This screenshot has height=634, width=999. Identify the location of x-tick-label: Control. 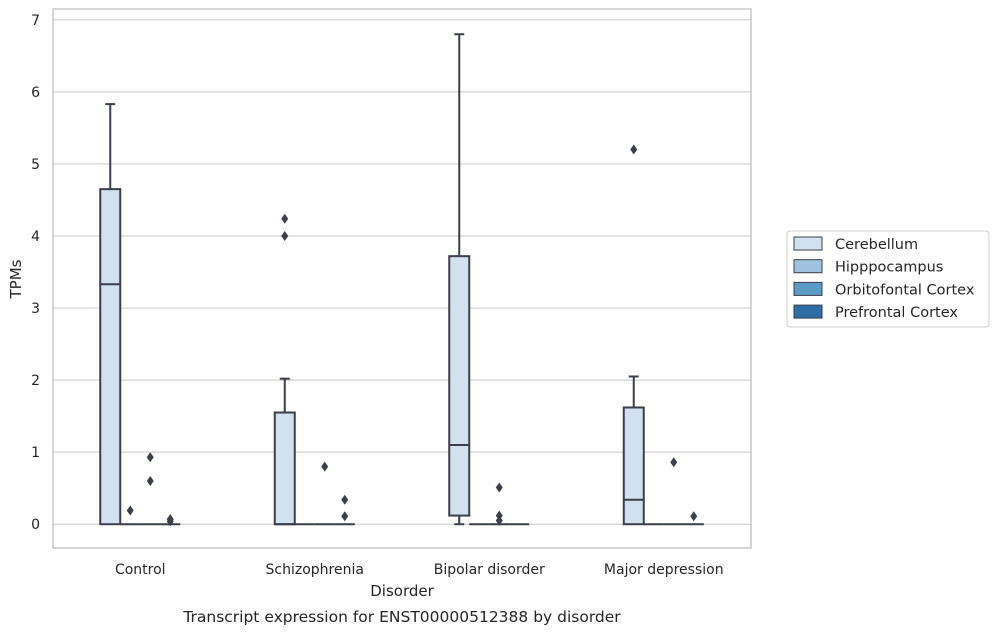
(140, 570).